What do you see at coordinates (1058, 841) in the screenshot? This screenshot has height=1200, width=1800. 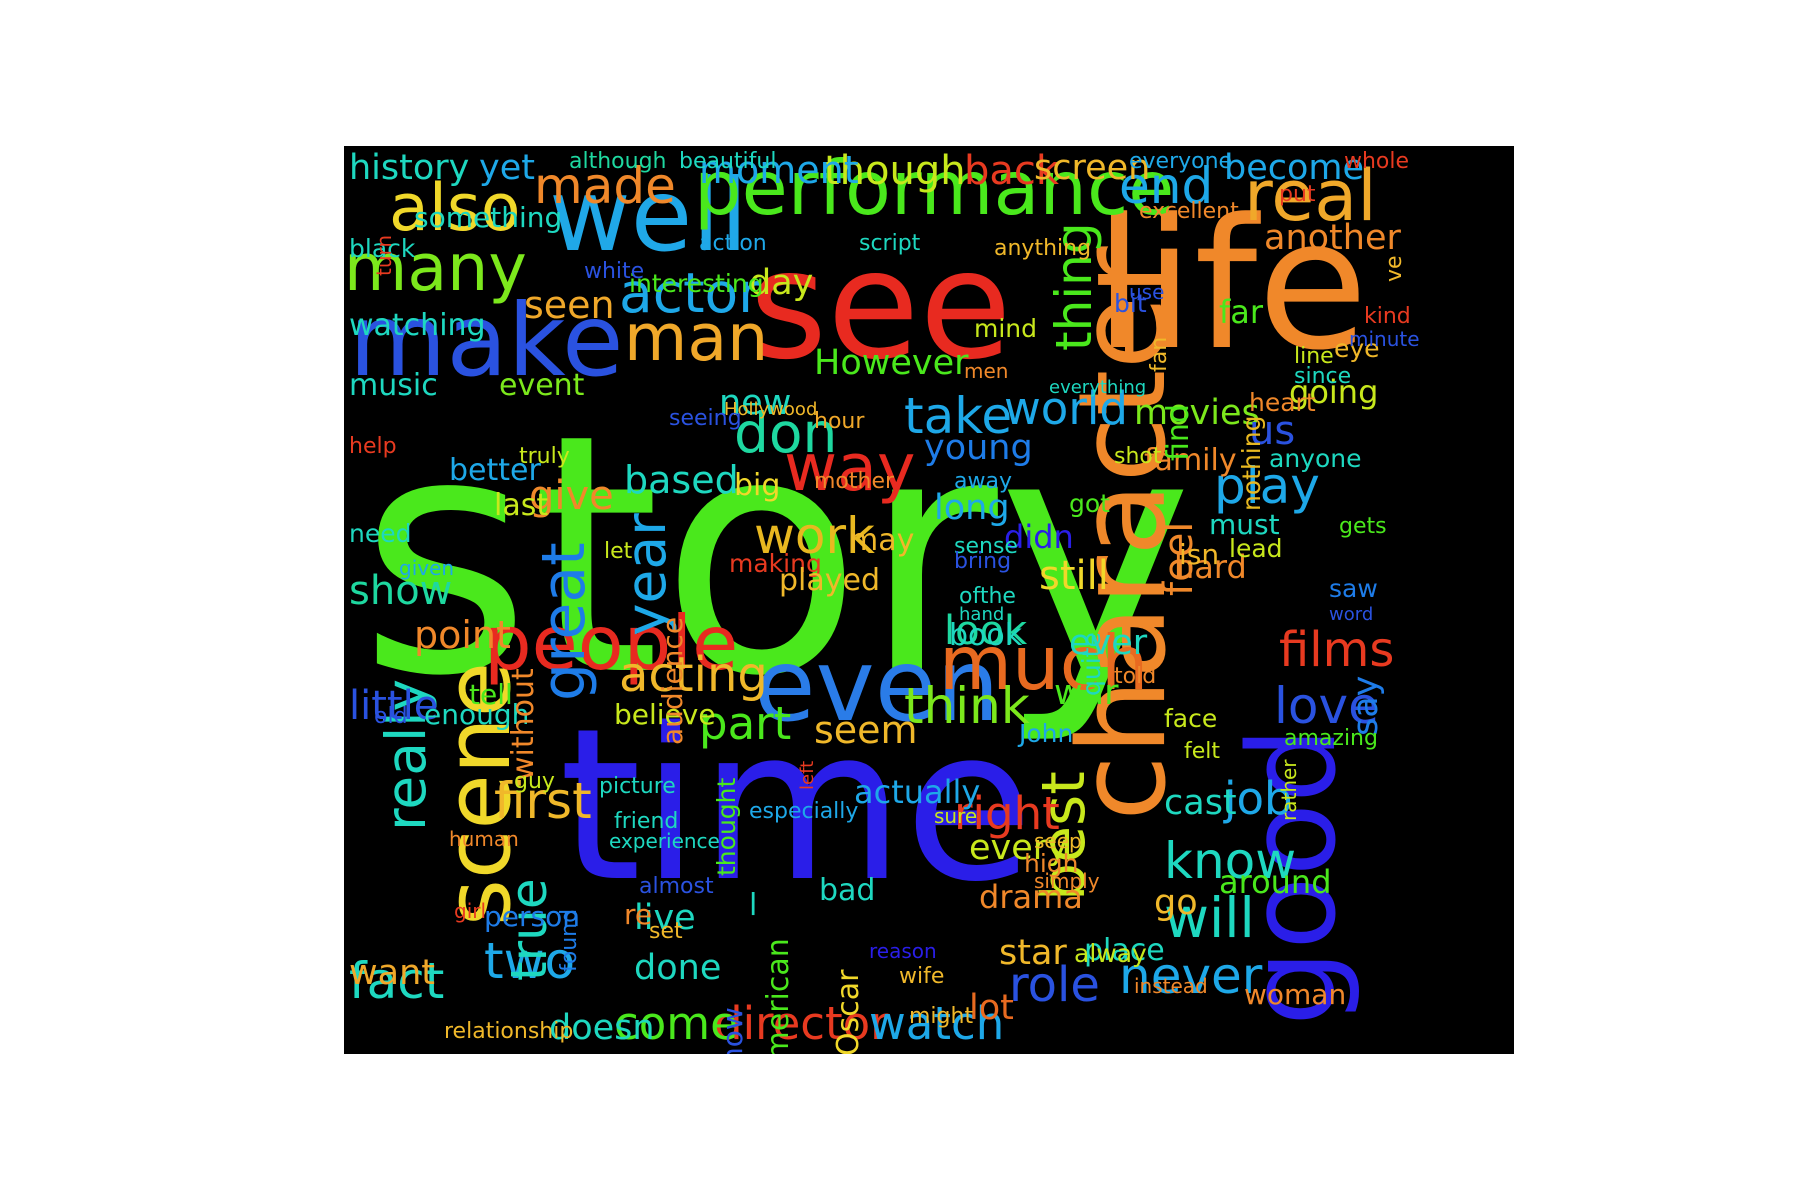 I see `cloud-word-seep: seep` at bounding box center [1058, 841].